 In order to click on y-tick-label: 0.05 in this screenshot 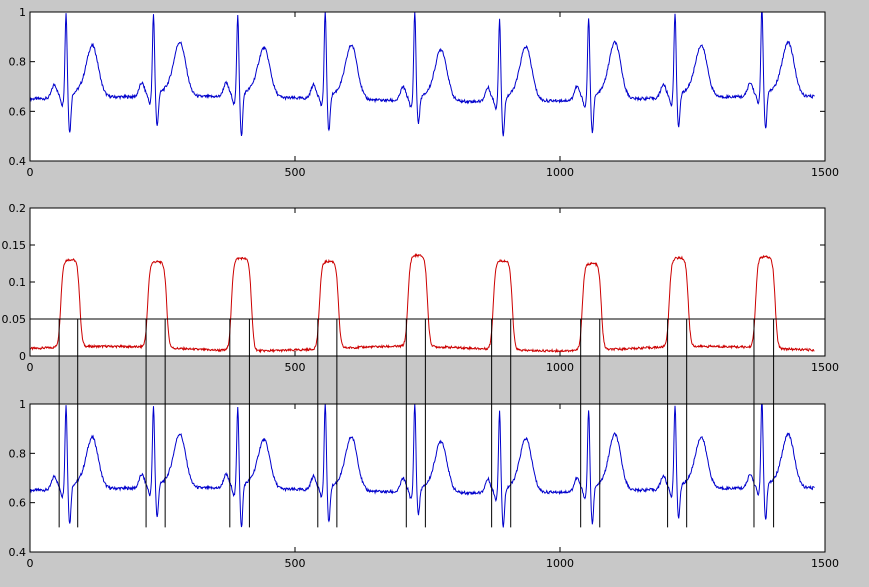, I will do `click(14, 319)`.